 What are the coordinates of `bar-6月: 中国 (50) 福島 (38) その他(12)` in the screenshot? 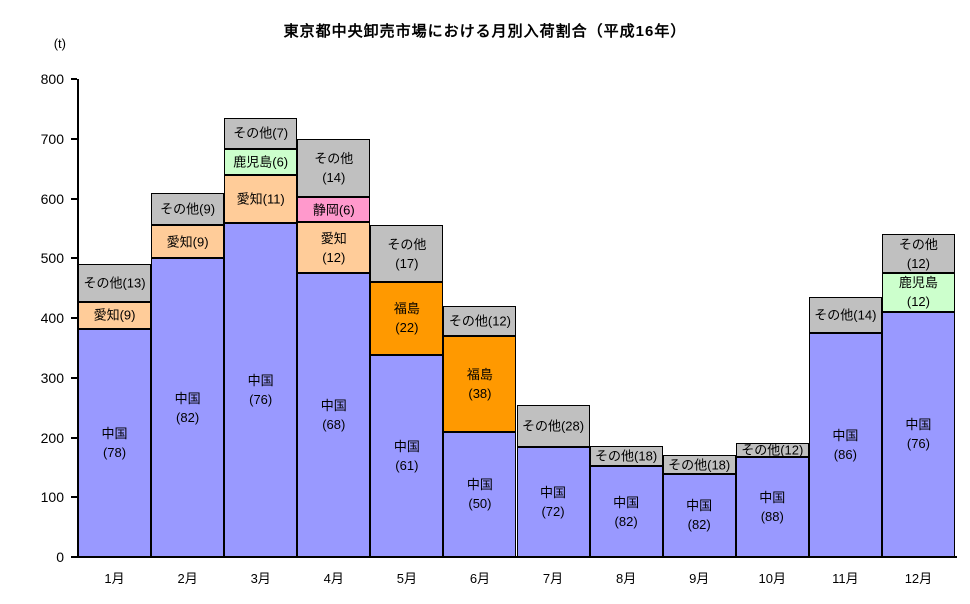 It's located at (480, 431).